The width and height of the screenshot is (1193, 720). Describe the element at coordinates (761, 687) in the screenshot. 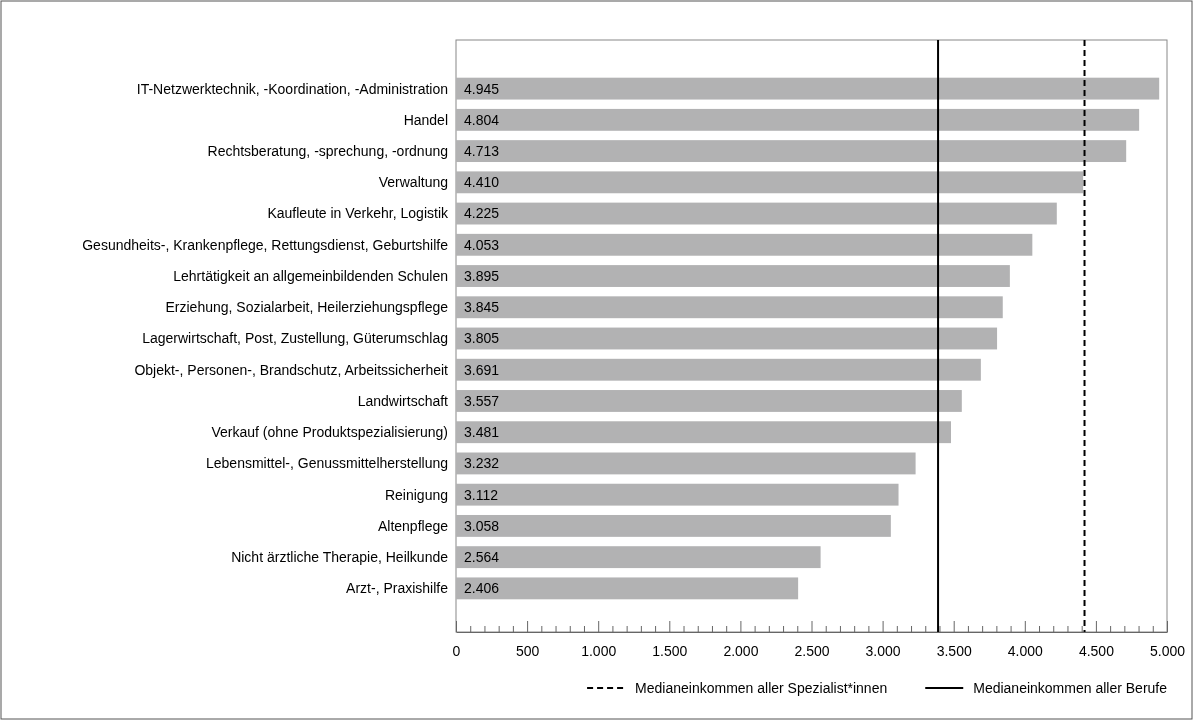

I see `legend-label: Medianeinkommen aller Spezialist*innen` at that location.